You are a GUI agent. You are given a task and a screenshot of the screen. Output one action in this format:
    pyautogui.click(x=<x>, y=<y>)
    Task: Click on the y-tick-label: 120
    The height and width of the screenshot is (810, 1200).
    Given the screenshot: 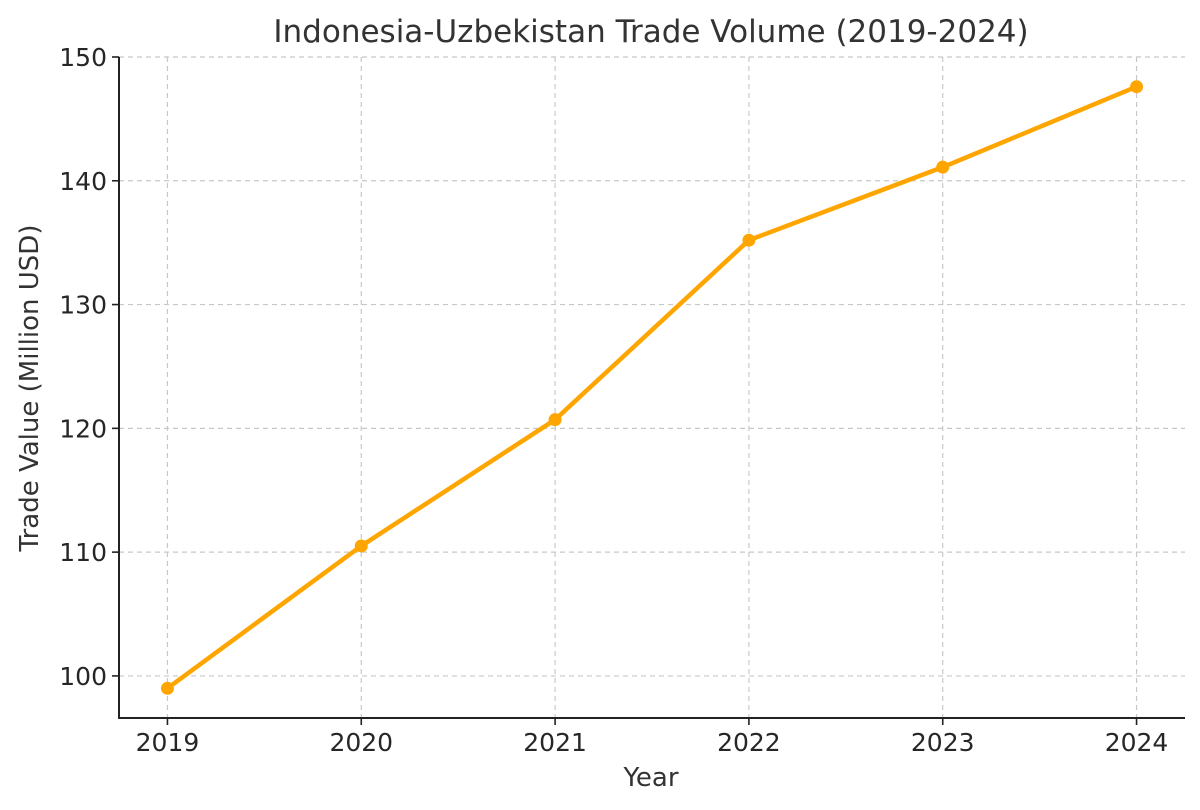 What is the action you would take?
    pyautogui.click(x=83, y=428)
    